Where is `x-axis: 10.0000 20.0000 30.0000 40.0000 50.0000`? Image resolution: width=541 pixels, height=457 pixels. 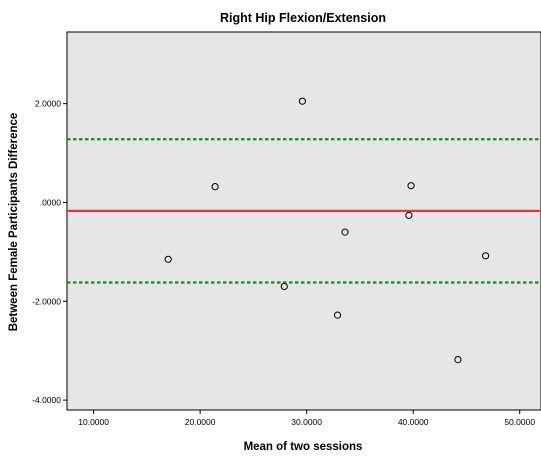 x-axis: 10.0000 20.0000 30.0000 40.0000 50.0000 is located at coordinates (306, 418).